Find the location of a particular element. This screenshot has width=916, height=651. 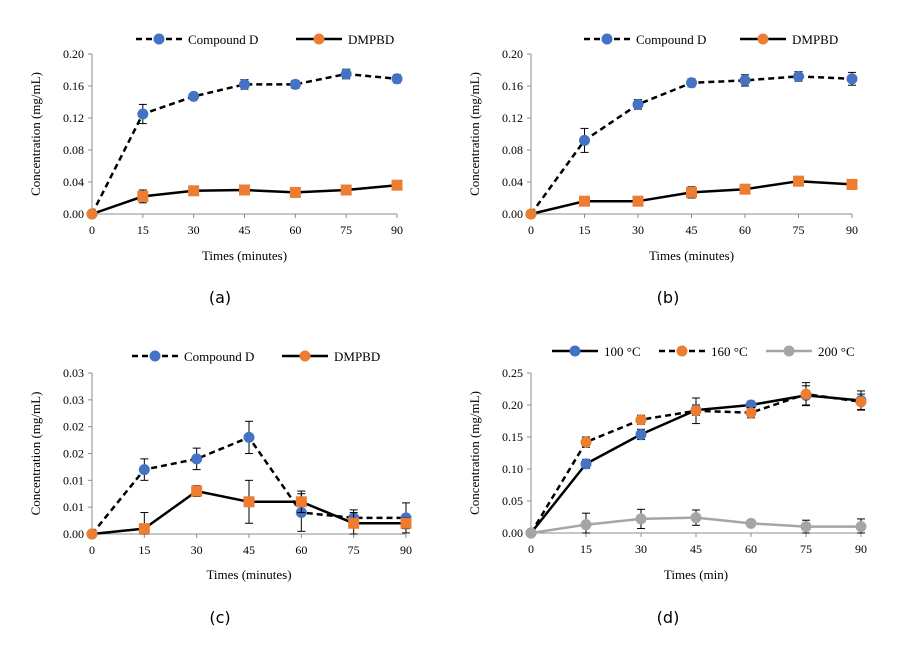

x-axis-label: Times (min) is located at coordinates (696, 574).